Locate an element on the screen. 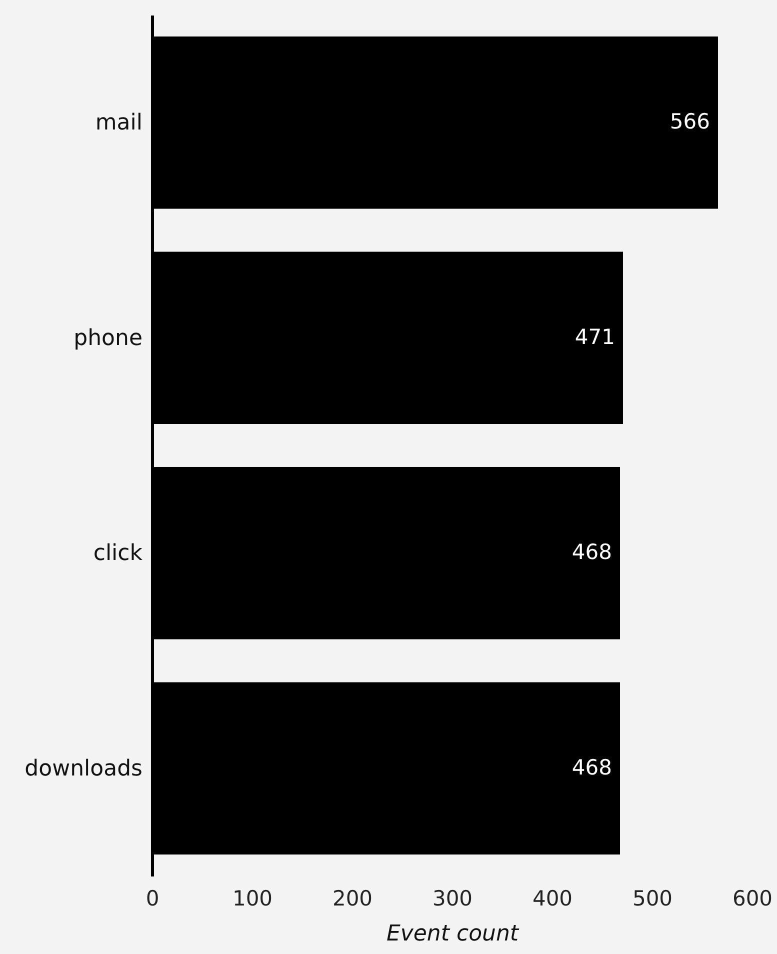 Image resolution: width=777 pixels, height=954 pixels. x-tick-label: 100 is located at coordinates (252, 898).